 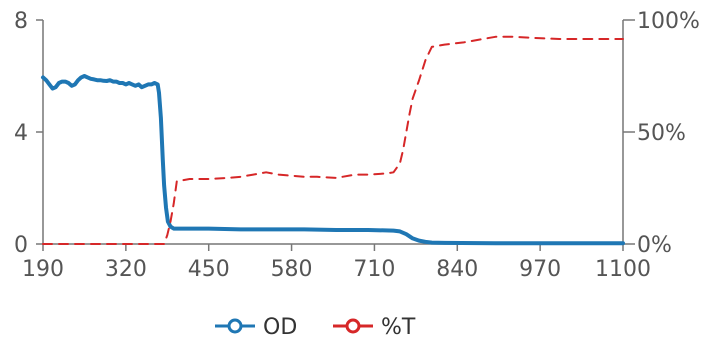 What do you see at coordinates (374, 269) in the screenshot?
I see `x-tick-label: 710` at bounding box center [374, 269].